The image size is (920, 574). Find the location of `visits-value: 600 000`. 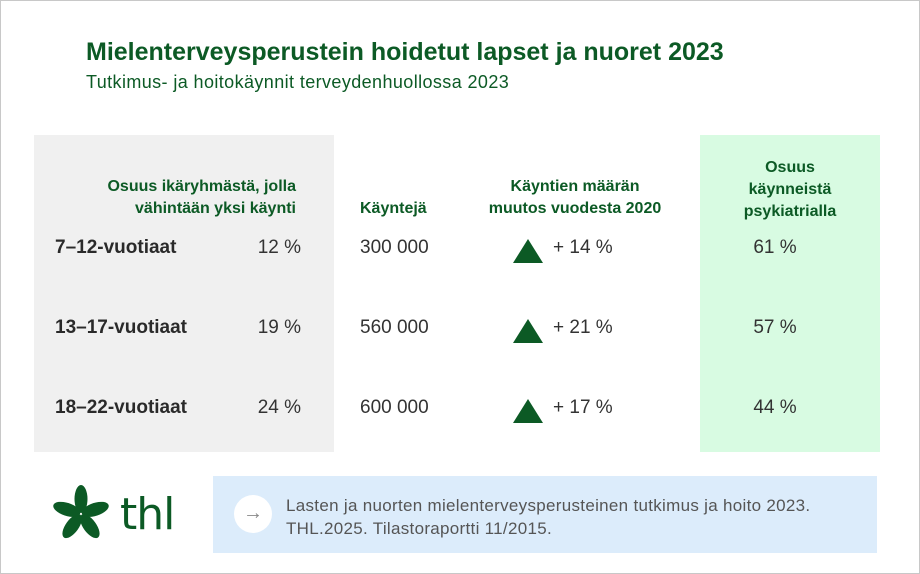

visits-value: 600 000 is located at coordinates (394, 407).